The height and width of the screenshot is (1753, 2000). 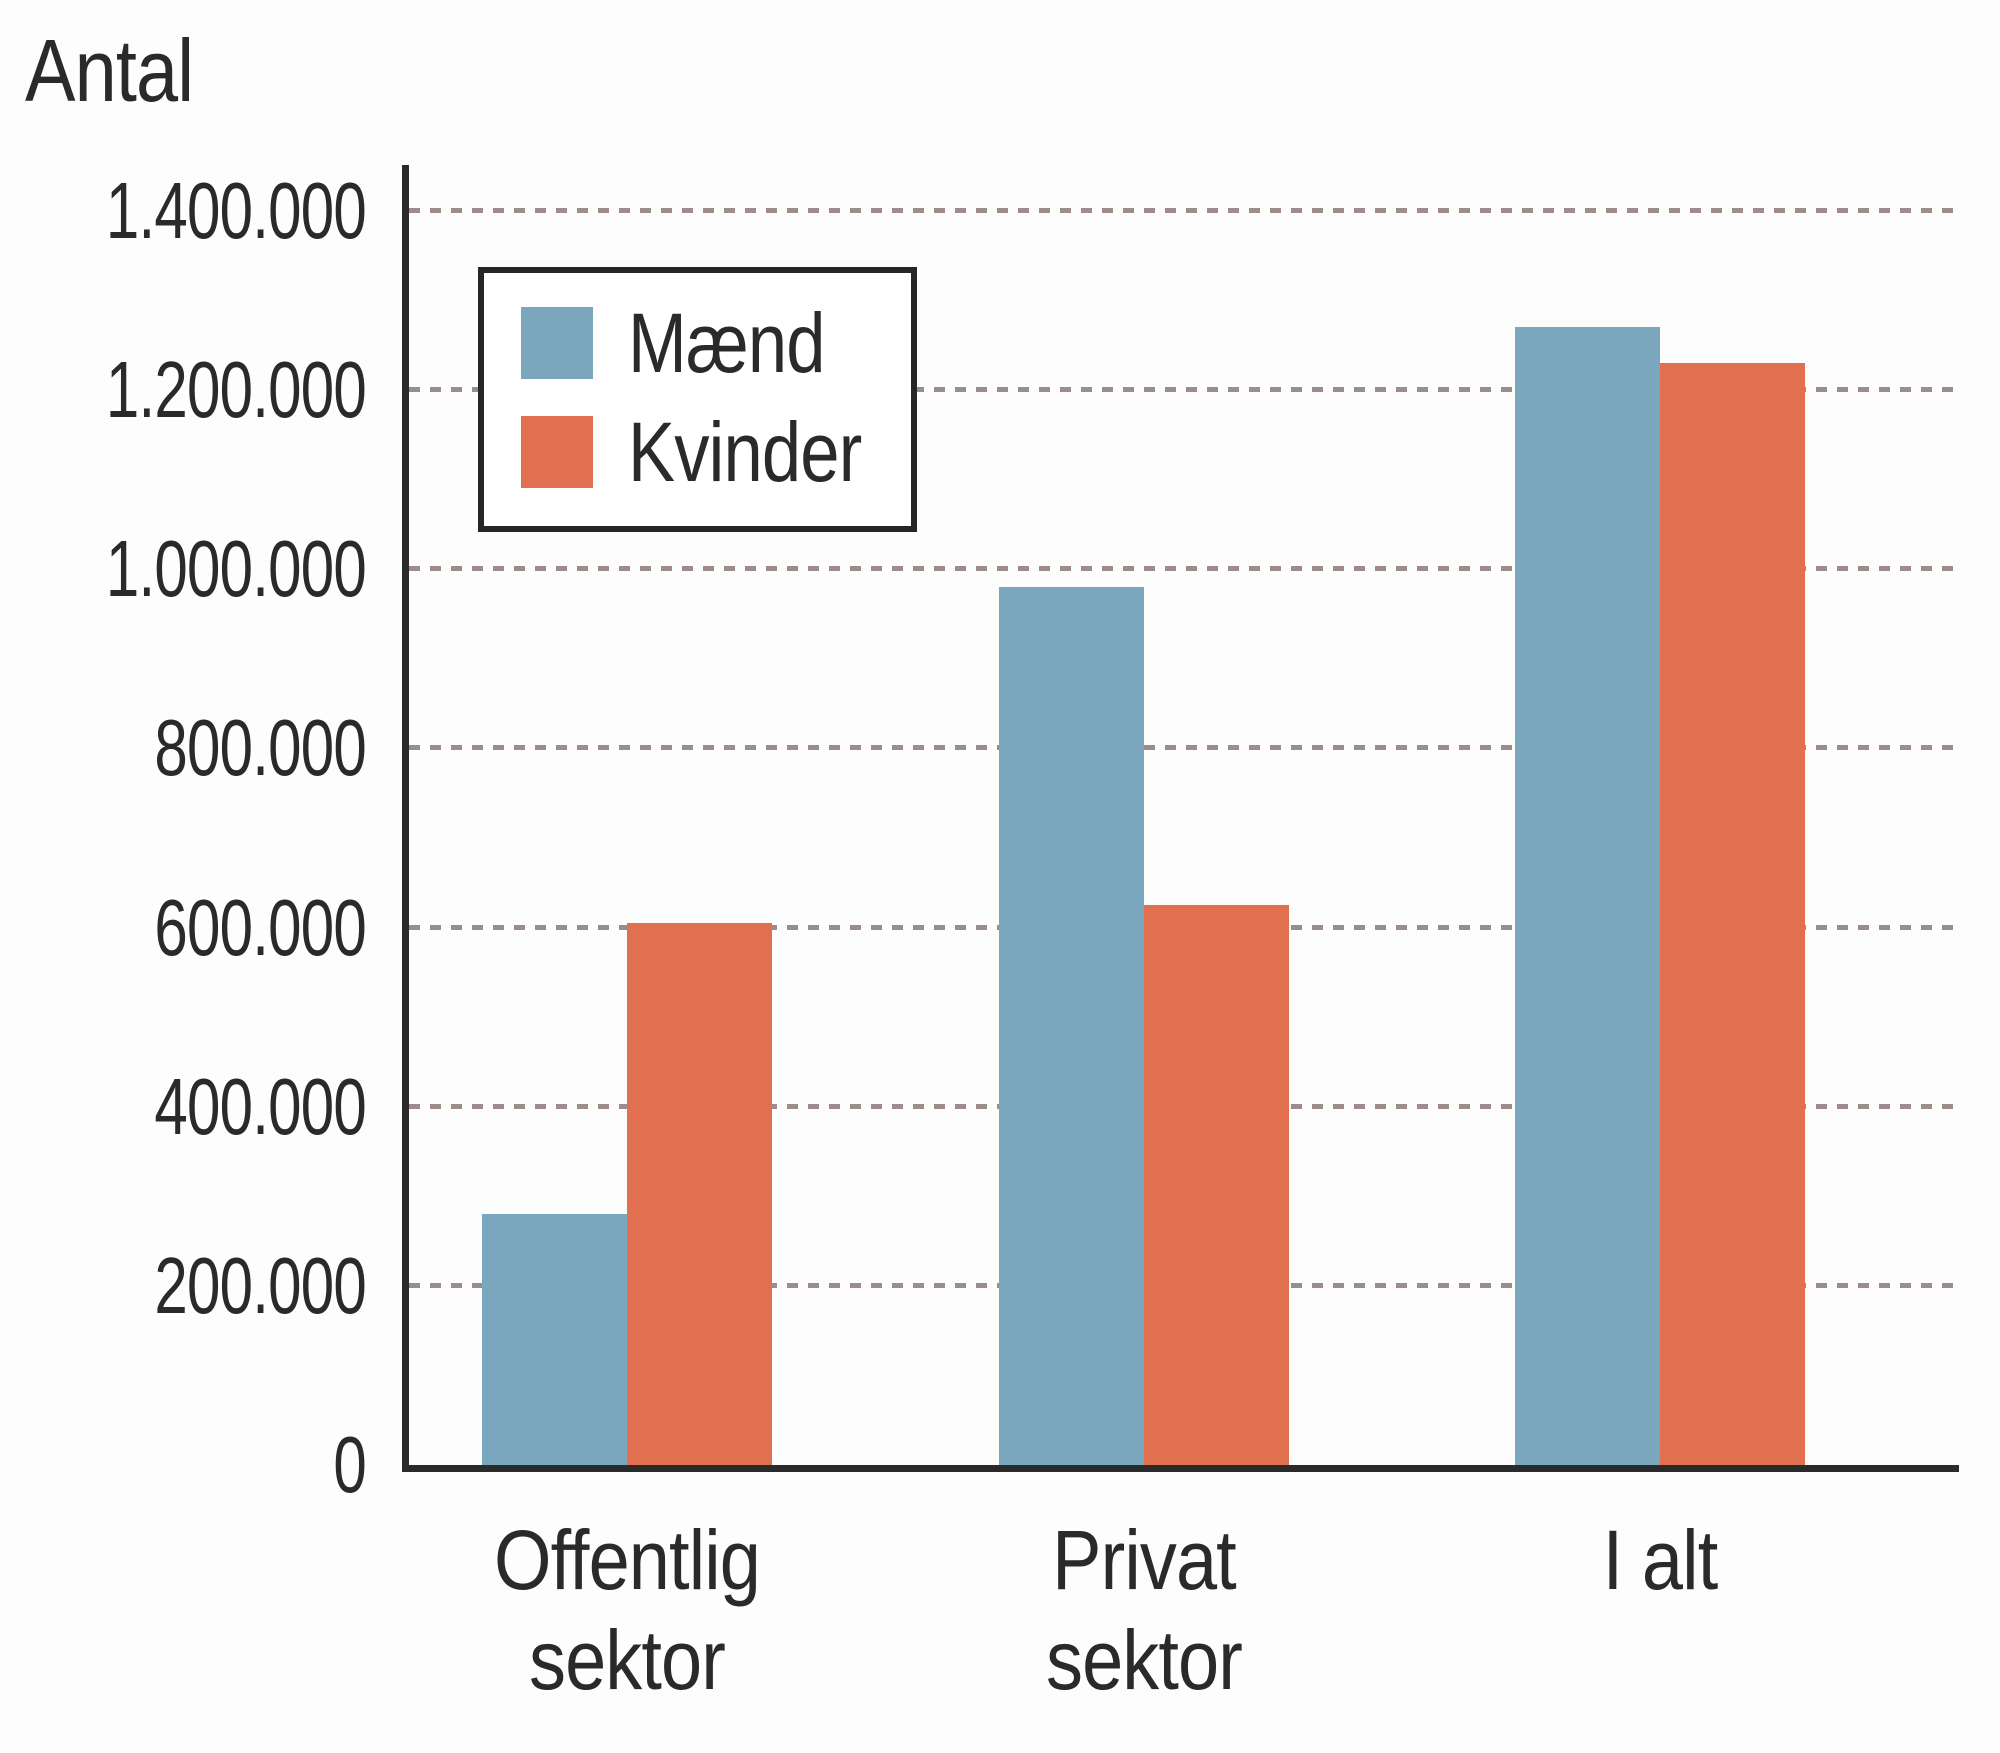 I want to click on legend-item-kvinder: Kvinder, so click(x=711, y=452).